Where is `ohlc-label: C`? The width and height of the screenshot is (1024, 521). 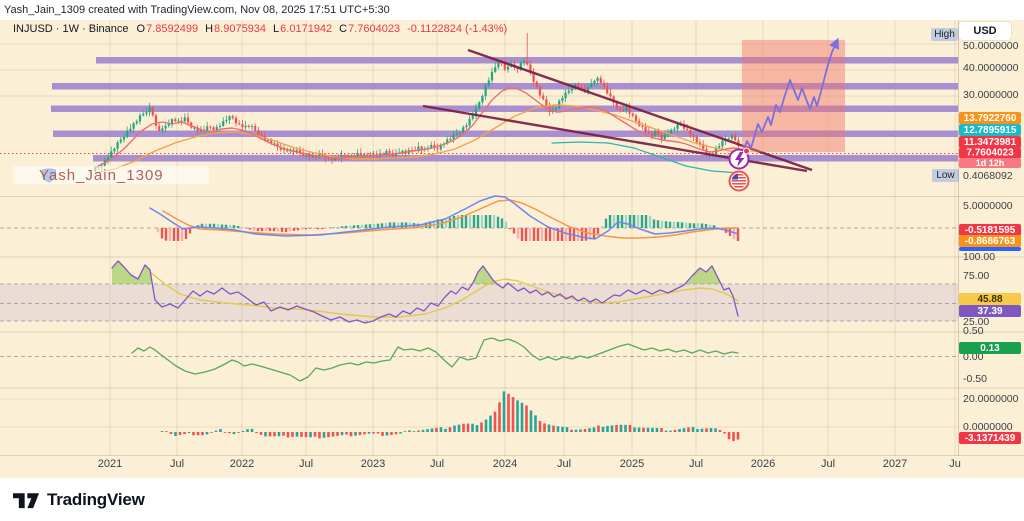
ohlc-label: C is located at coordinates (343, 29).